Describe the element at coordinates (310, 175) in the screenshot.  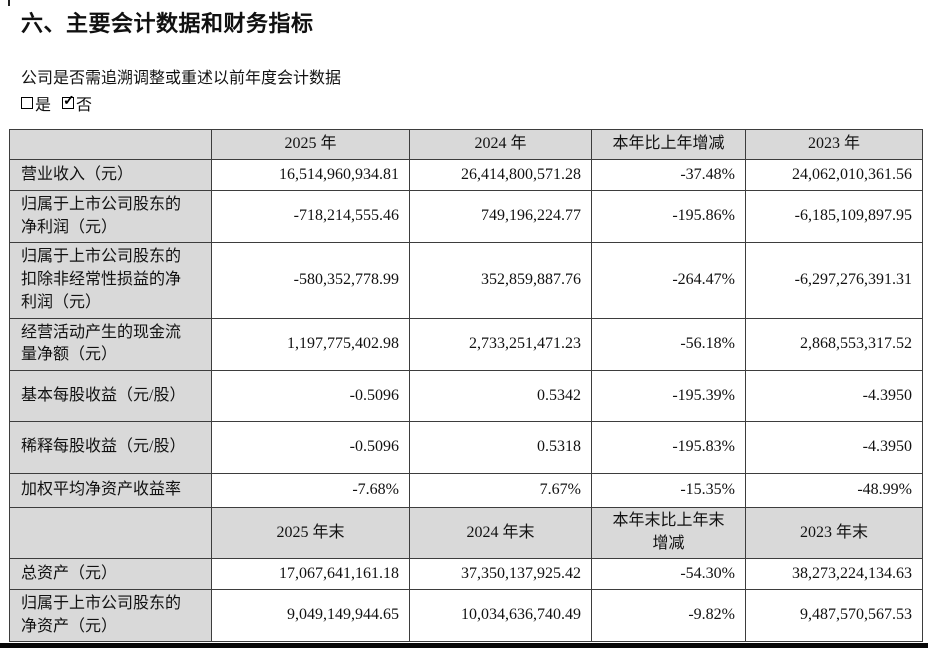
I see `metric-value-cell: 16,514,960,934.81` at that location.